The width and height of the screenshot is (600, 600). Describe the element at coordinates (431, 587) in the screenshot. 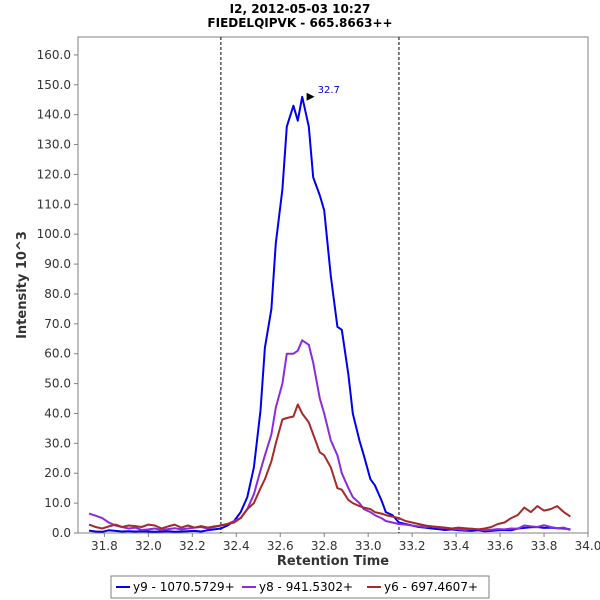

I see `legend-entry: y6 - 697.4607+` at that location.